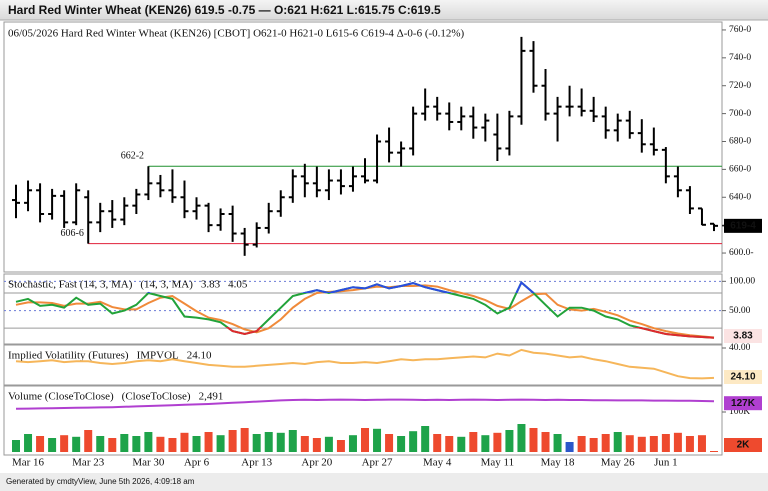 Image resolution: width=768 pixels, height=491 pixels. Describe the element at coordinates (211, 285) in the screenshot. I see `legend-value: 3.83` at that location.